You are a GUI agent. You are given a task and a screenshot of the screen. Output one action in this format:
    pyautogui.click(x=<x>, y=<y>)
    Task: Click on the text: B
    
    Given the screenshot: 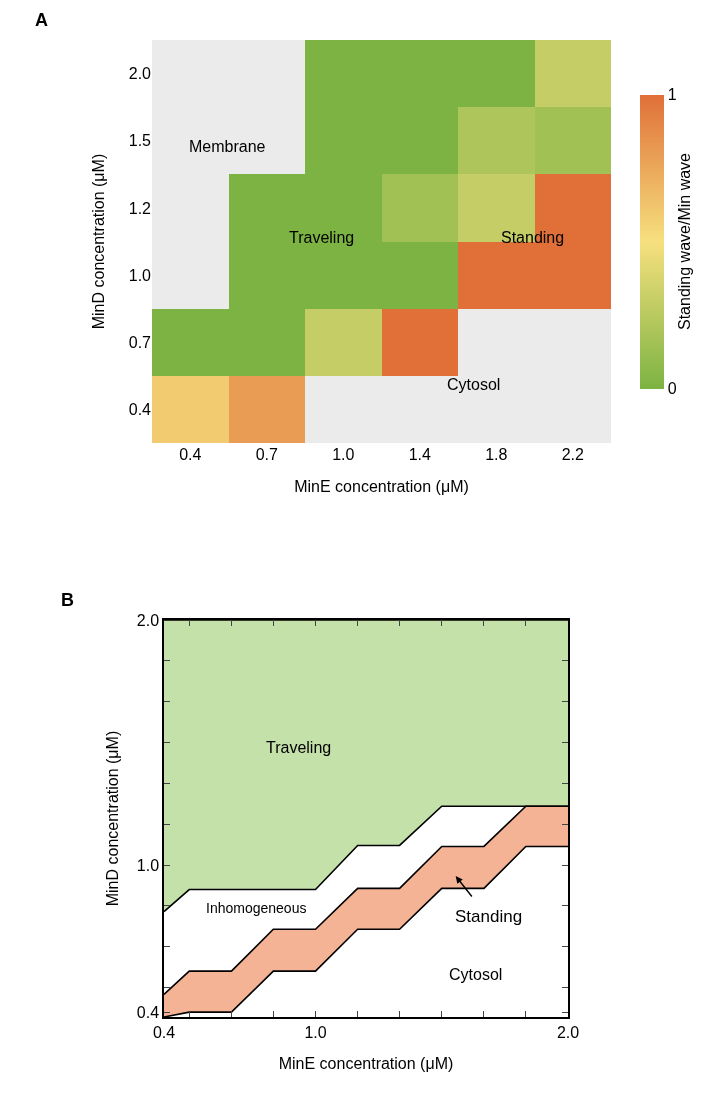 What is the action you would take?
    pyautogui.click(x=67, y=600)
    